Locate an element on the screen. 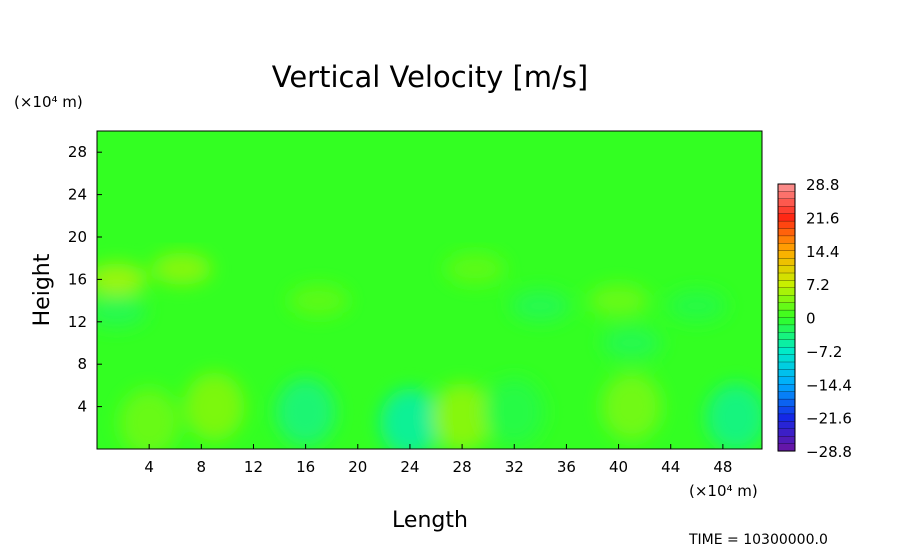 The width and height of the screenshot is (904, 544). x-tick-label: 32 is located at coordinates (514, 467).